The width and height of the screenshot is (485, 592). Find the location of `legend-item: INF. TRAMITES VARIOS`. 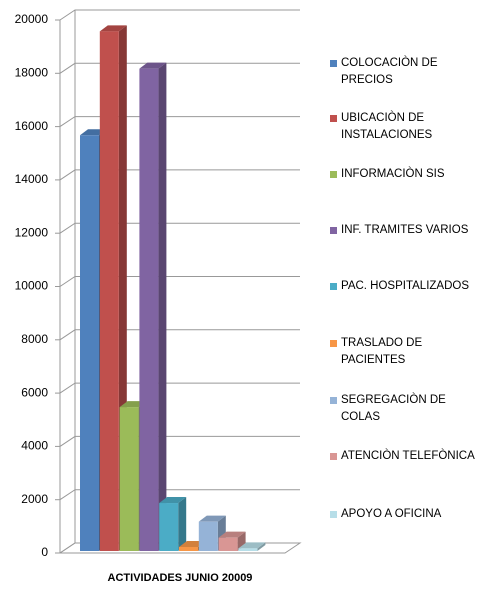

legend-item: INF. TRAMITES VARIOS is located at coordinates (404, 230).